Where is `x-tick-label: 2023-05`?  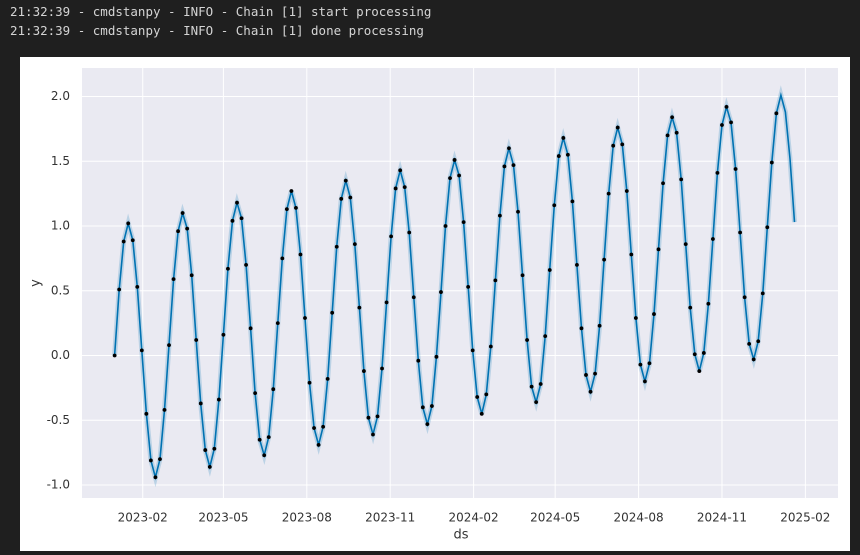 x-tick-label: 2023-05 is located at coordinates (223, 518).